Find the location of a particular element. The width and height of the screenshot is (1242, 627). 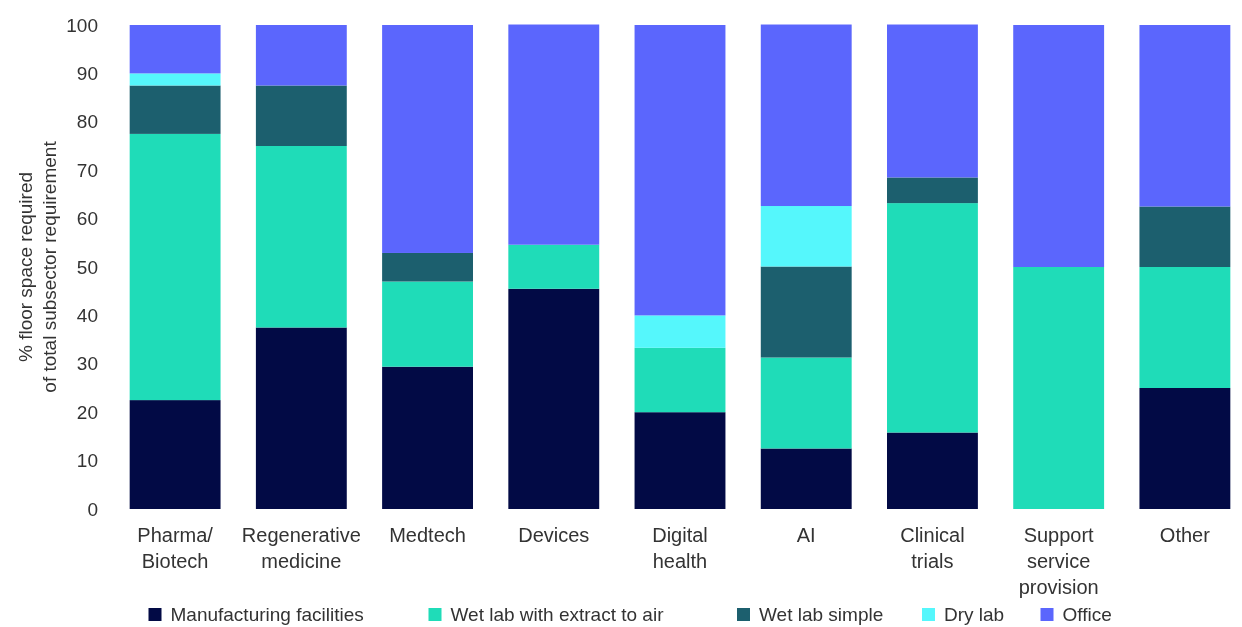

y-tick-label: 80 is located at coordinates (87, 122).